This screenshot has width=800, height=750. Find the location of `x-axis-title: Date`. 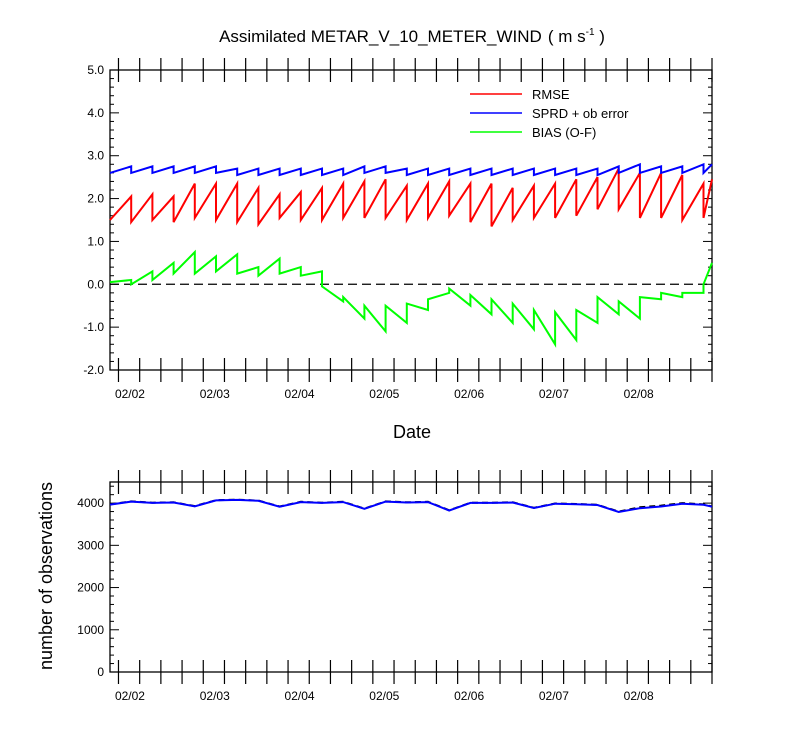

x-axis-title: Date is located at coordinates (412, 432).